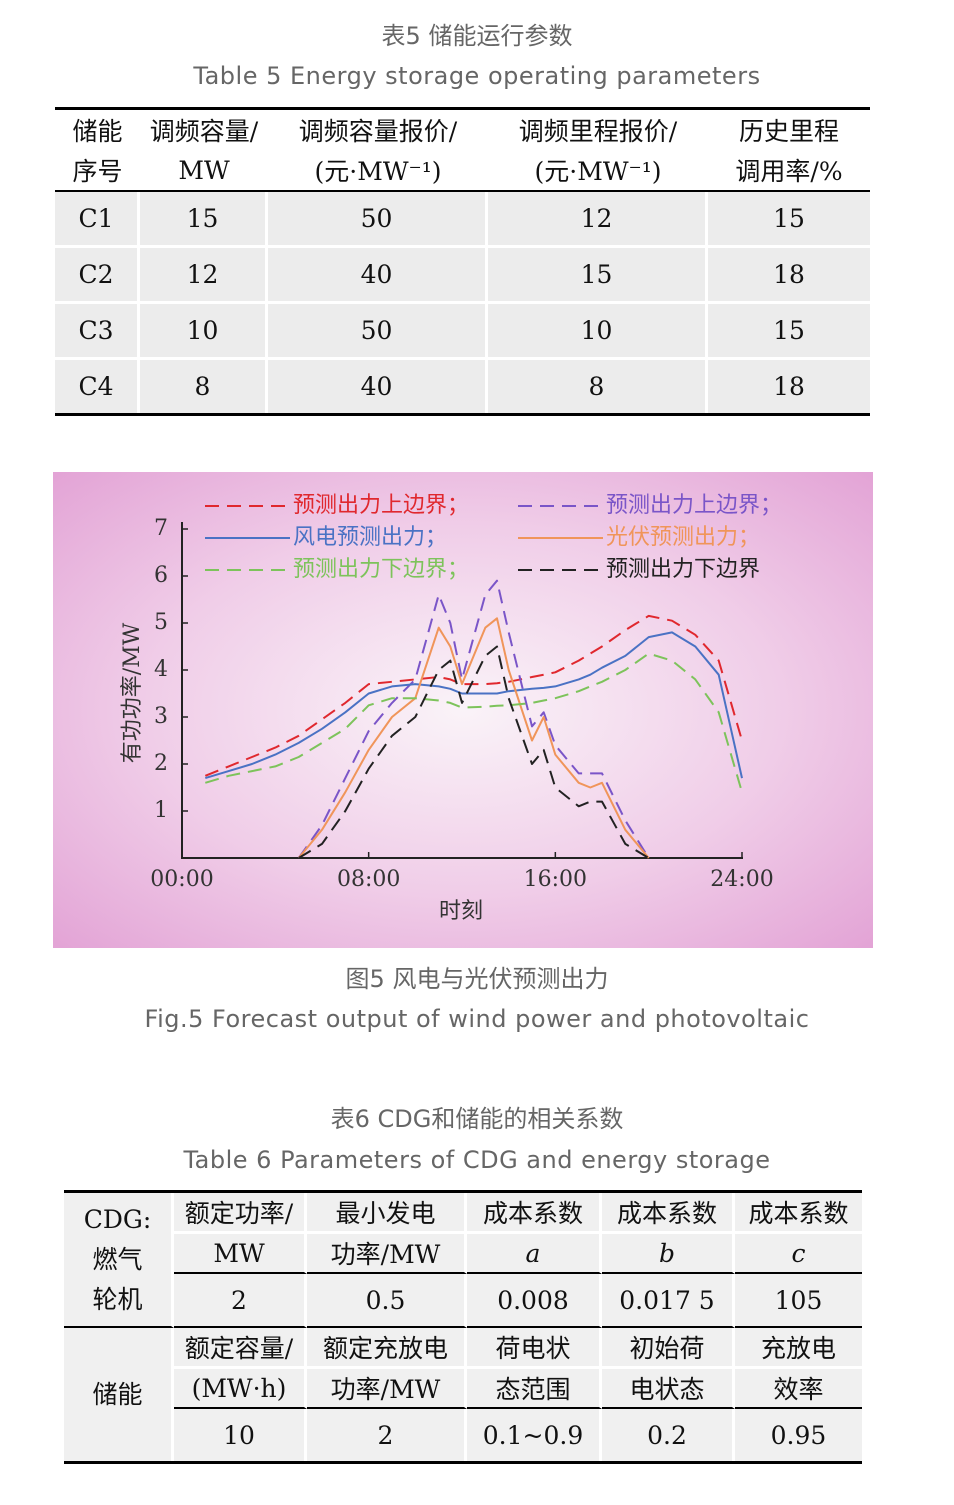  I want to click on value-row: 10 2 0.1~0.9 0.2 0.95, so click(463, 1435).